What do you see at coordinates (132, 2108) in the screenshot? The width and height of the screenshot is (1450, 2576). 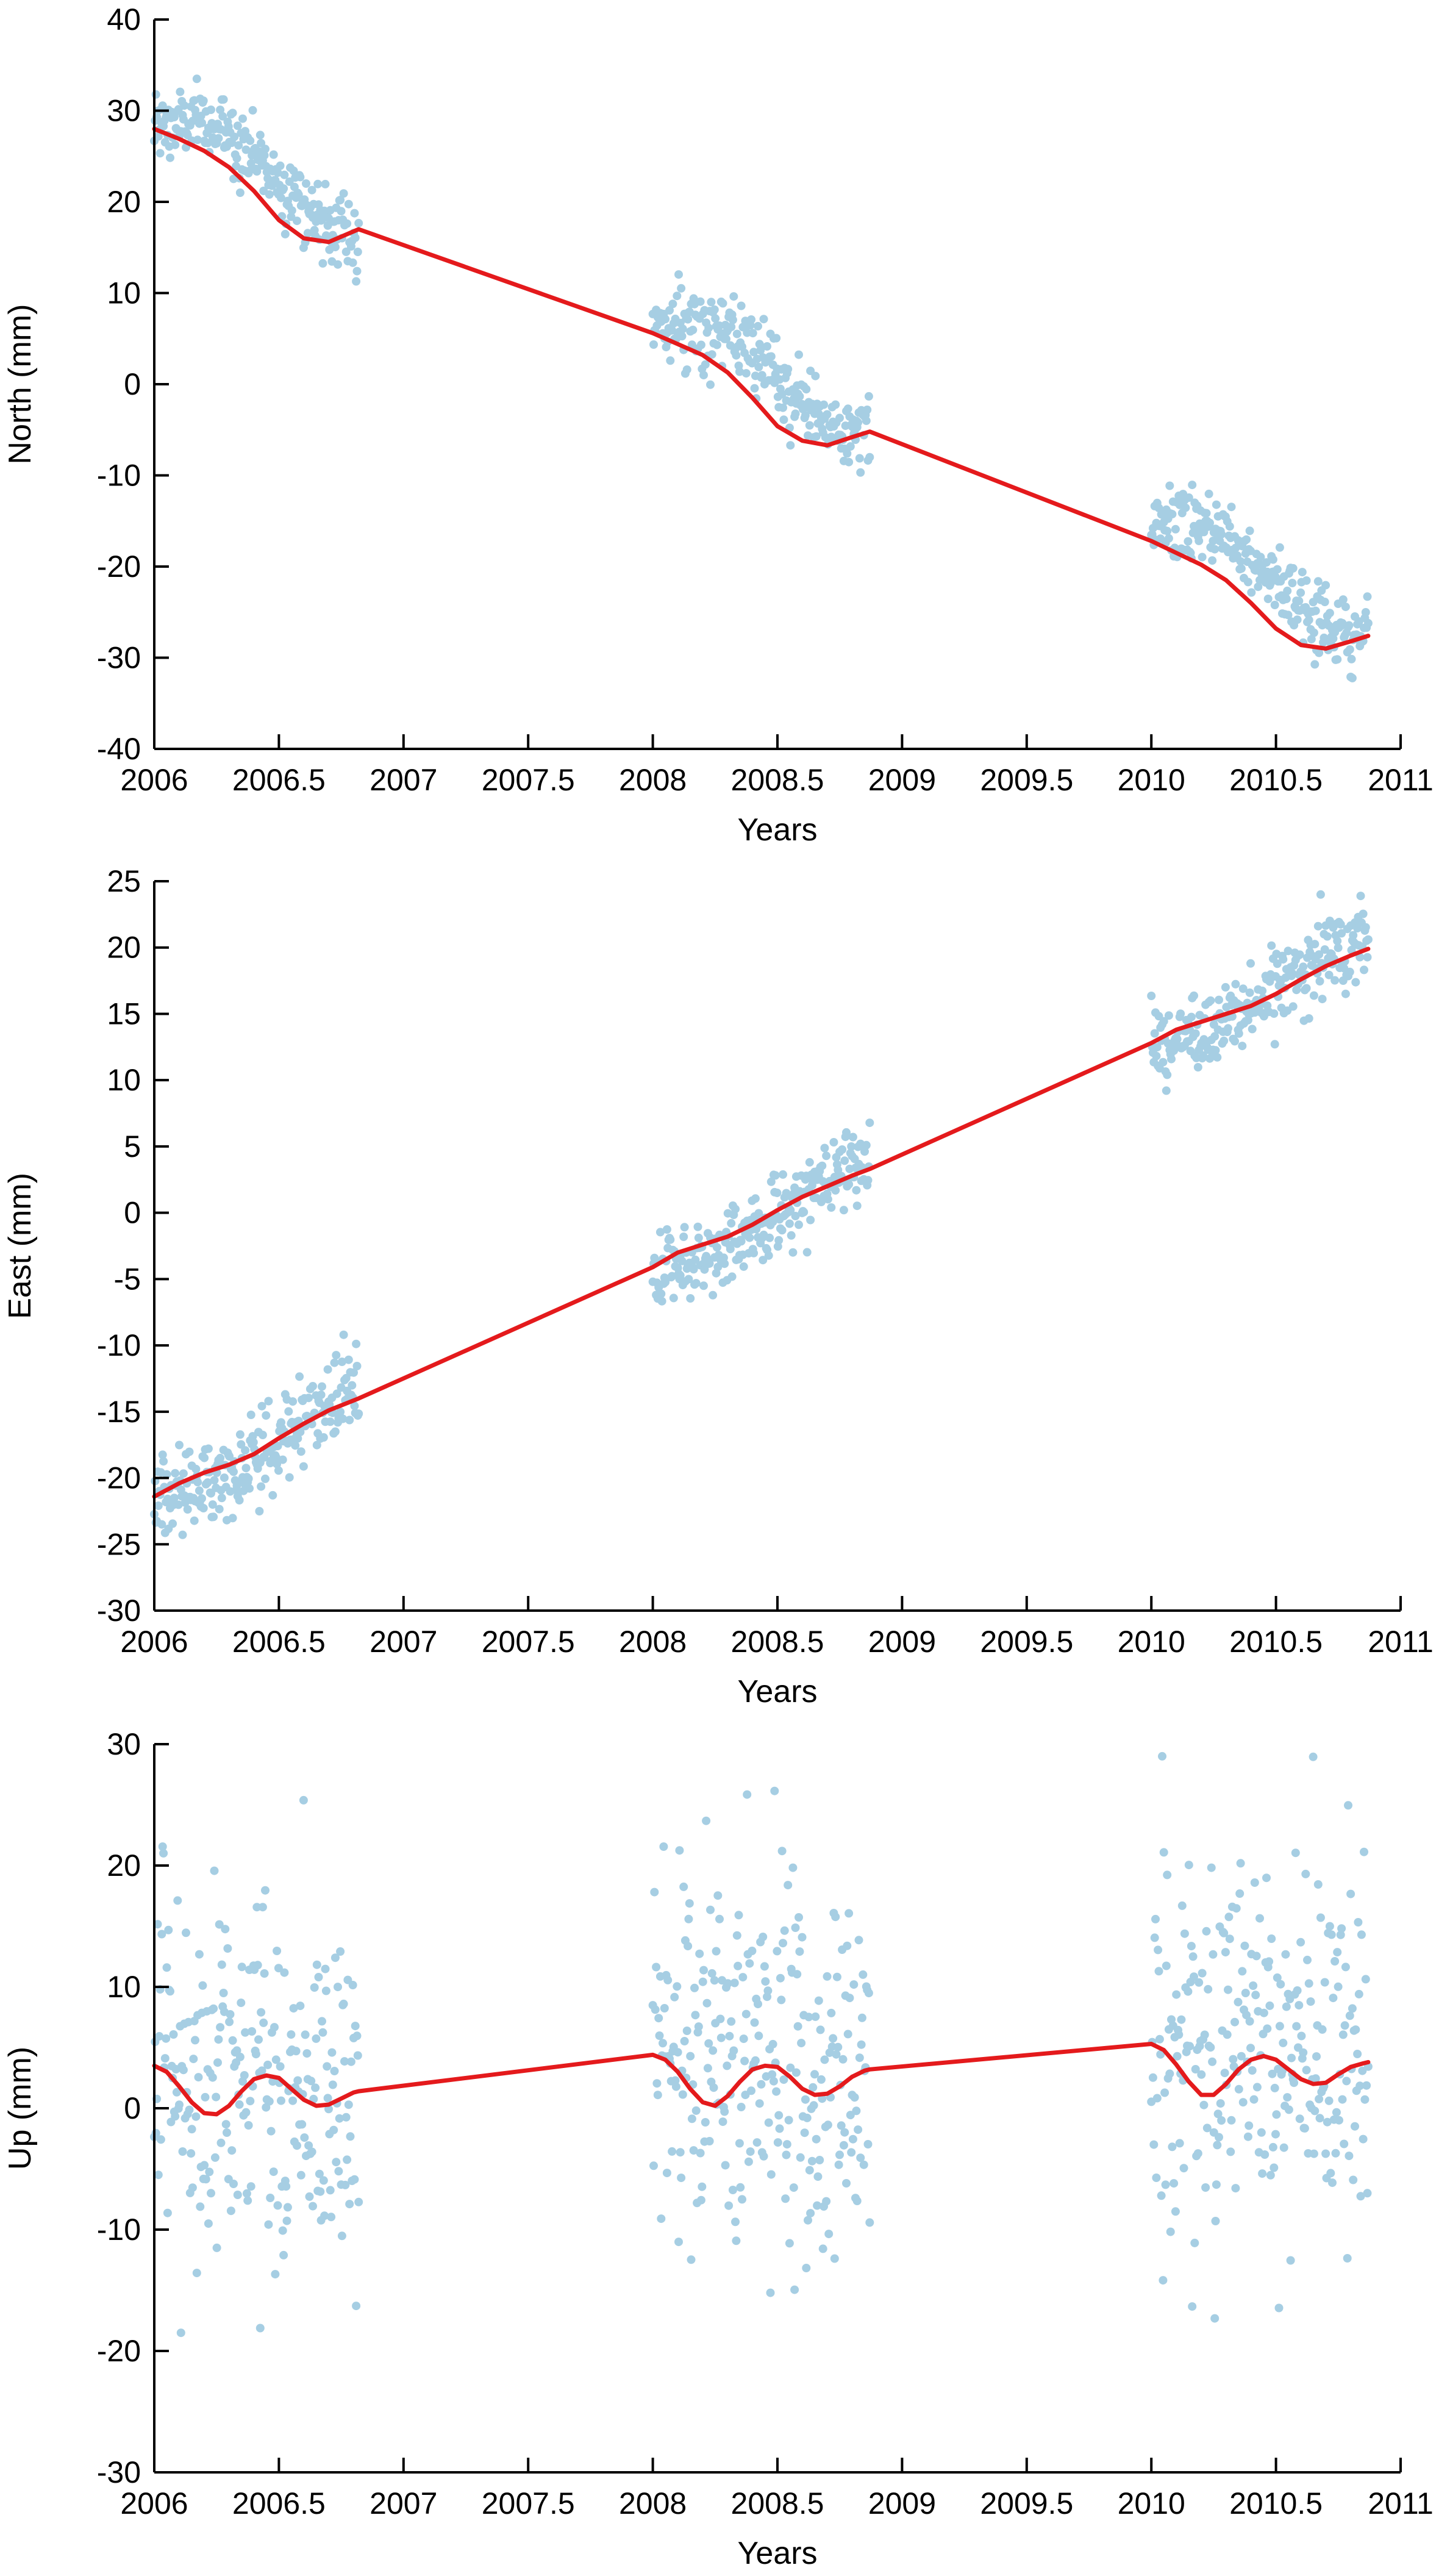 I see `up-y-tick-label: 0` at bounding box center [132, 2108].